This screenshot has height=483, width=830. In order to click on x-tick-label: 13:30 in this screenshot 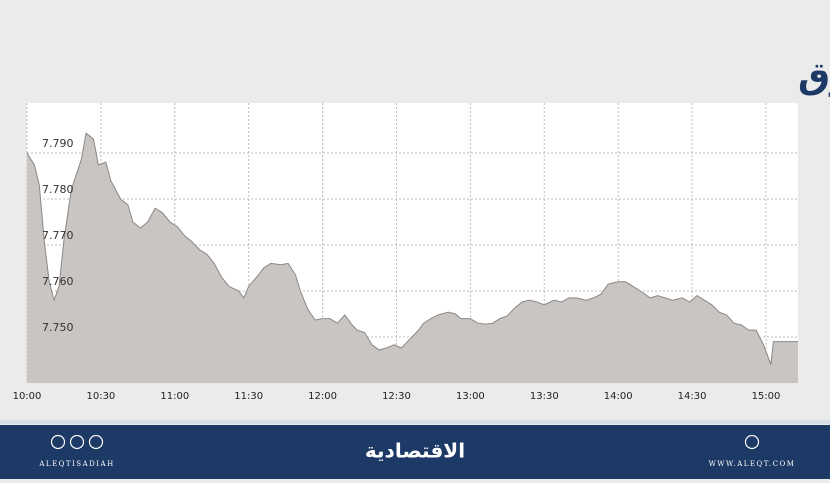, I will do `click(544, 396)`.